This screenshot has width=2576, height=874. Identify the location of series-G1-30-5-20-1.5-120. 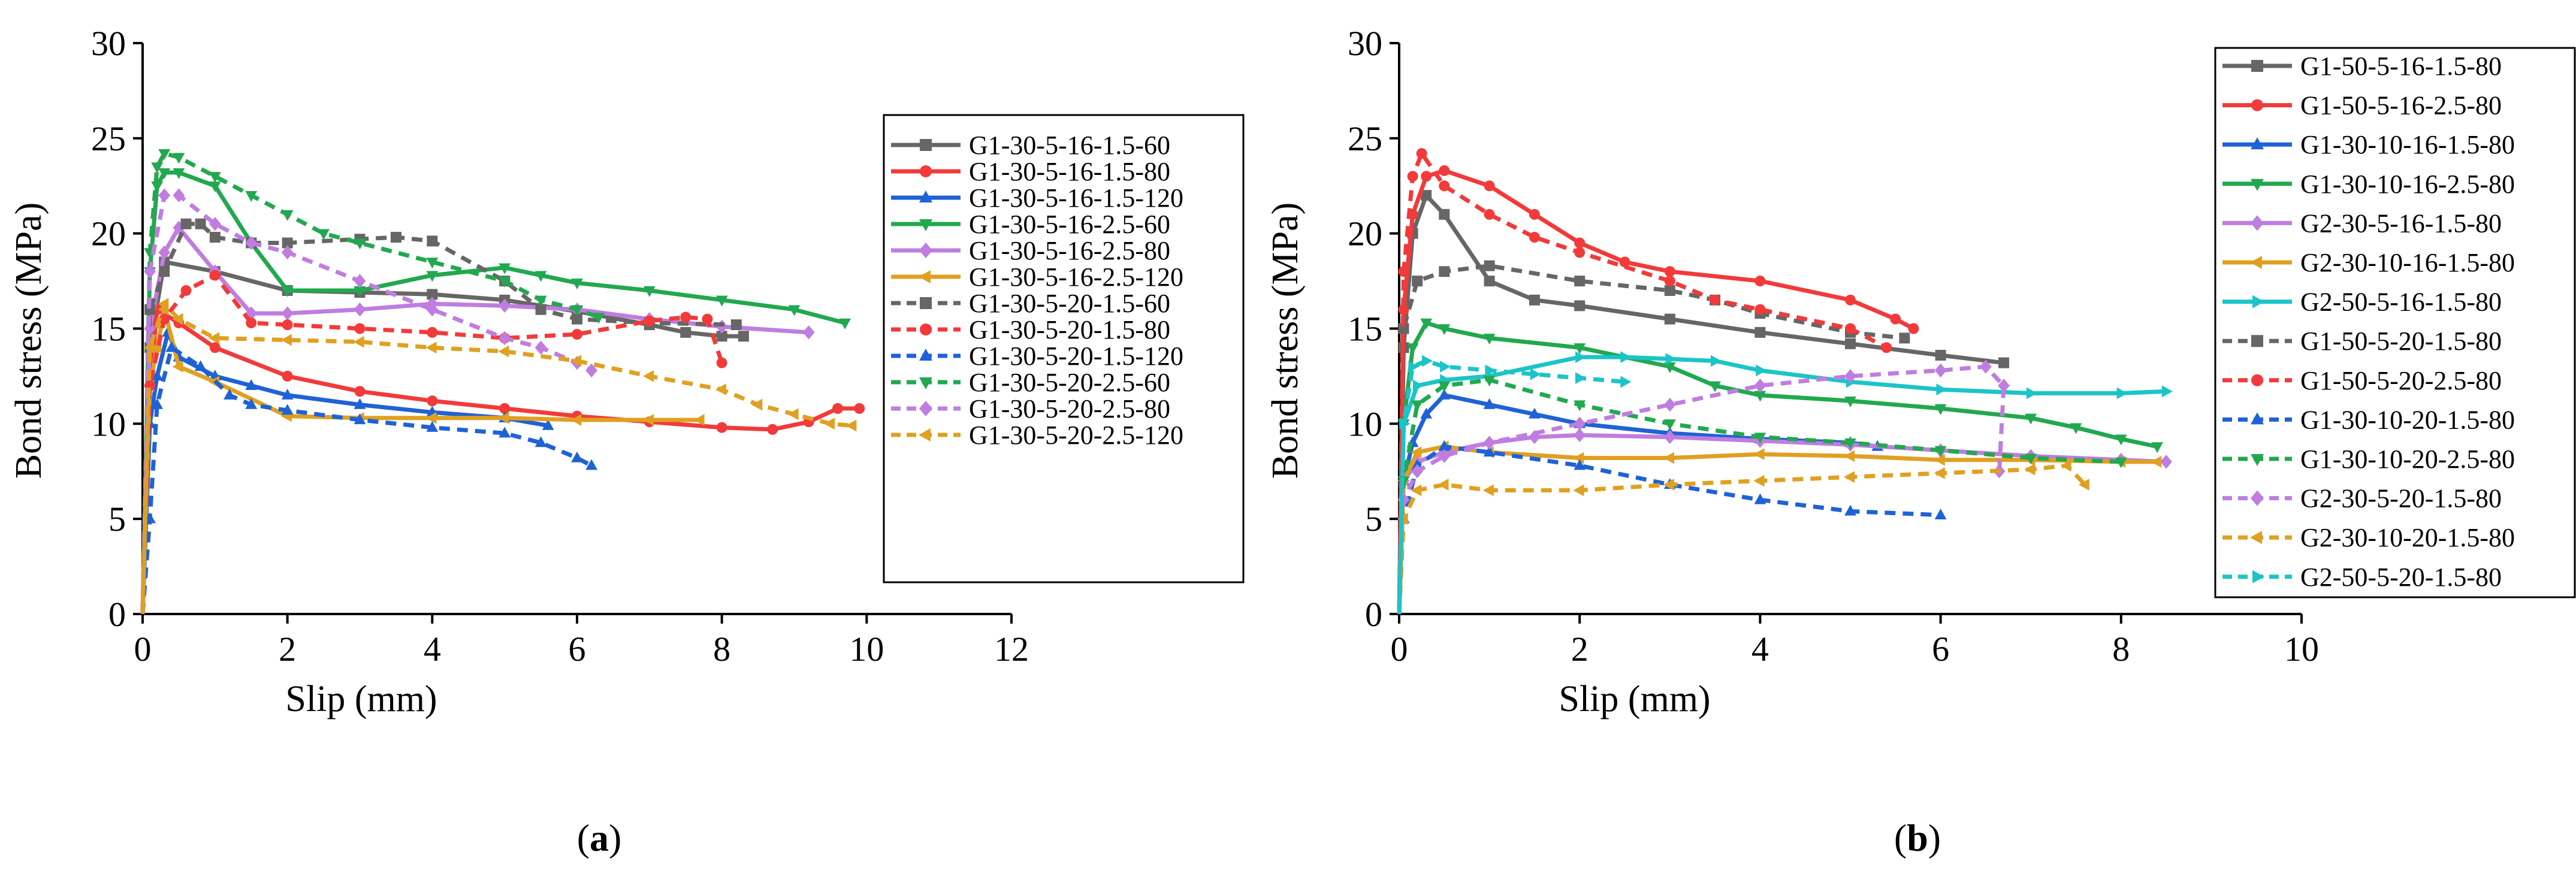
(369, 478).